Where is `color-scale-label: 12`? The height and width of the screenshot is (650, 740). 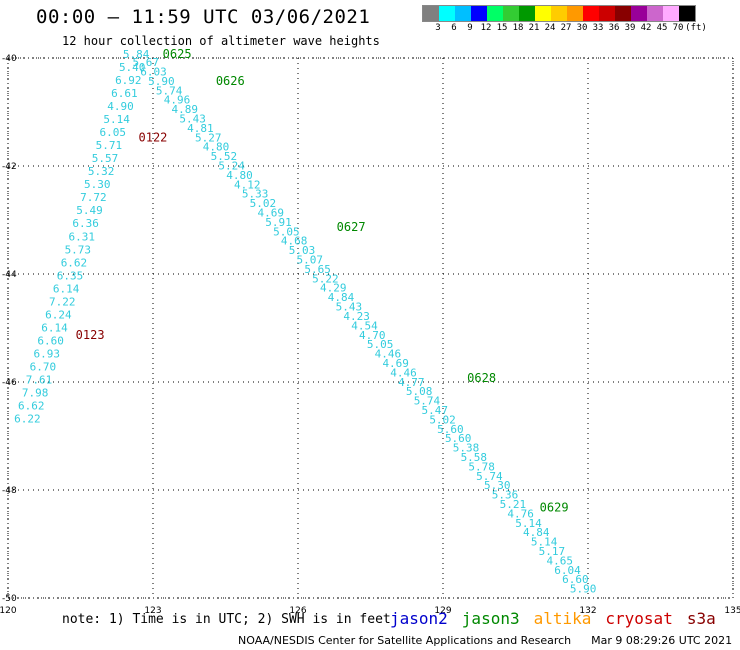 color-scale-label: 12 is located at coordinates (486, 28).